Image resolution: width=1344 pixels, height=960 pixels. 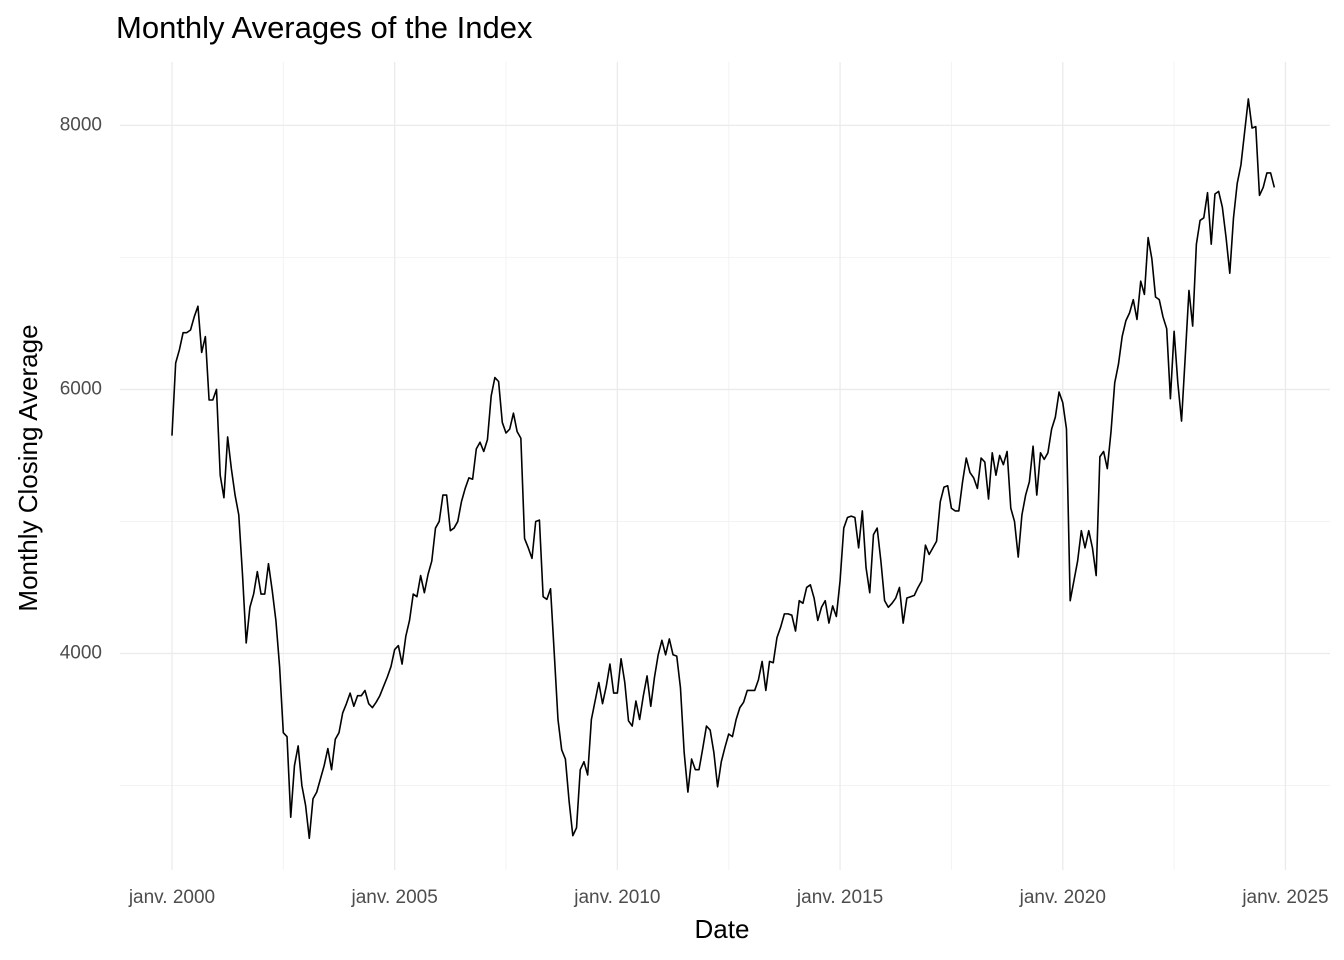 I want to click on x-tick-label: janv. 2015, so click(x=839, y=897).